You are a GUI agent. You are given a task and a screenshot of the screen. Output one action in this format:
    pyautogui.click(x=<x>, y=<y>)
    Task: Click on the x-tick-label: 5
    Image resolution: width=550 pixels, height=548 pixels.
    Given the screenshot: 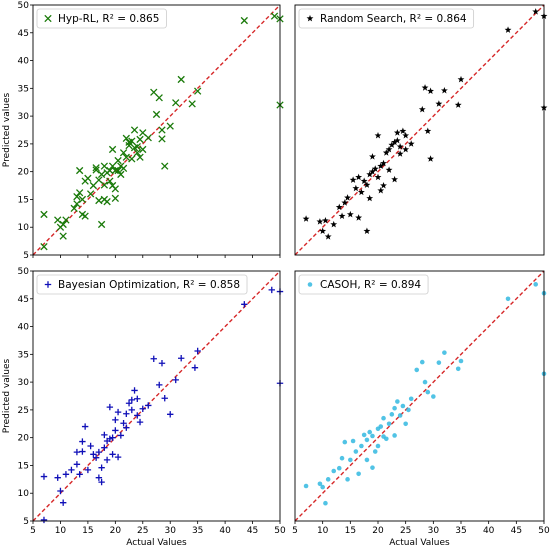 What is the action you would take?
    pyautogui.click(x=33, y=531)
    